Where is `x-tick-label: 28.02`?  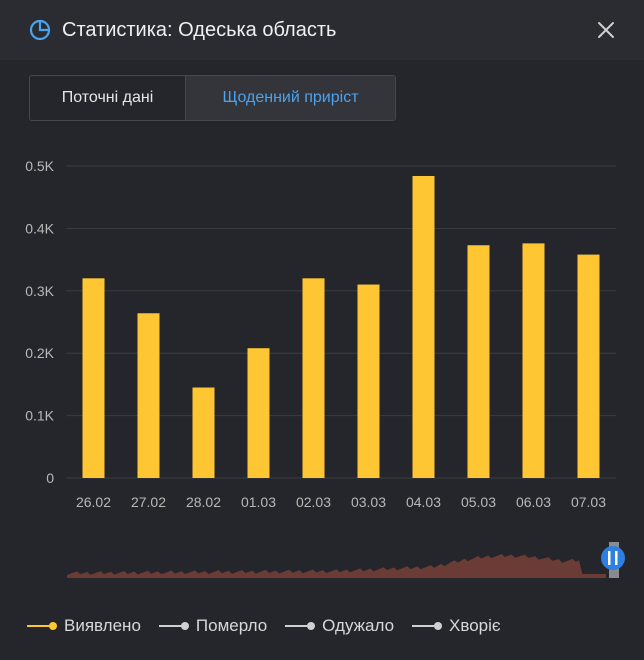
x-tick-label: 28.02 is located at coordinates (203, 502).